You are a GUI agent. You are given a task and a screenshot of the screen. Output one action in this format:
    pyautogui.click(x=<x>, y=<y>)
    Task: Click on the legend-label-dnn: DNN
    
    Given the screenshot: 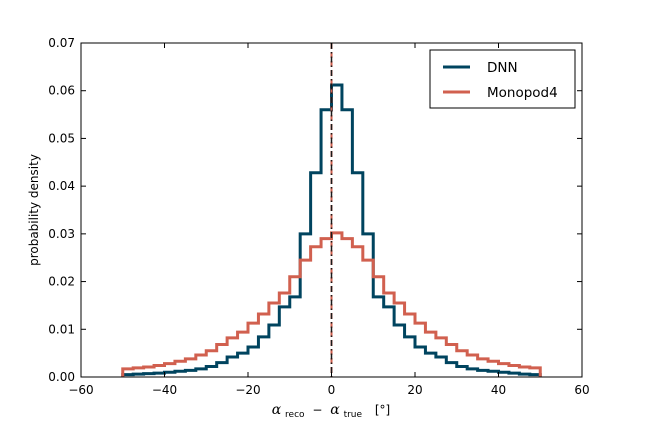 What is the action you would take?
    pyautogui.click(x=502, y=68)
    